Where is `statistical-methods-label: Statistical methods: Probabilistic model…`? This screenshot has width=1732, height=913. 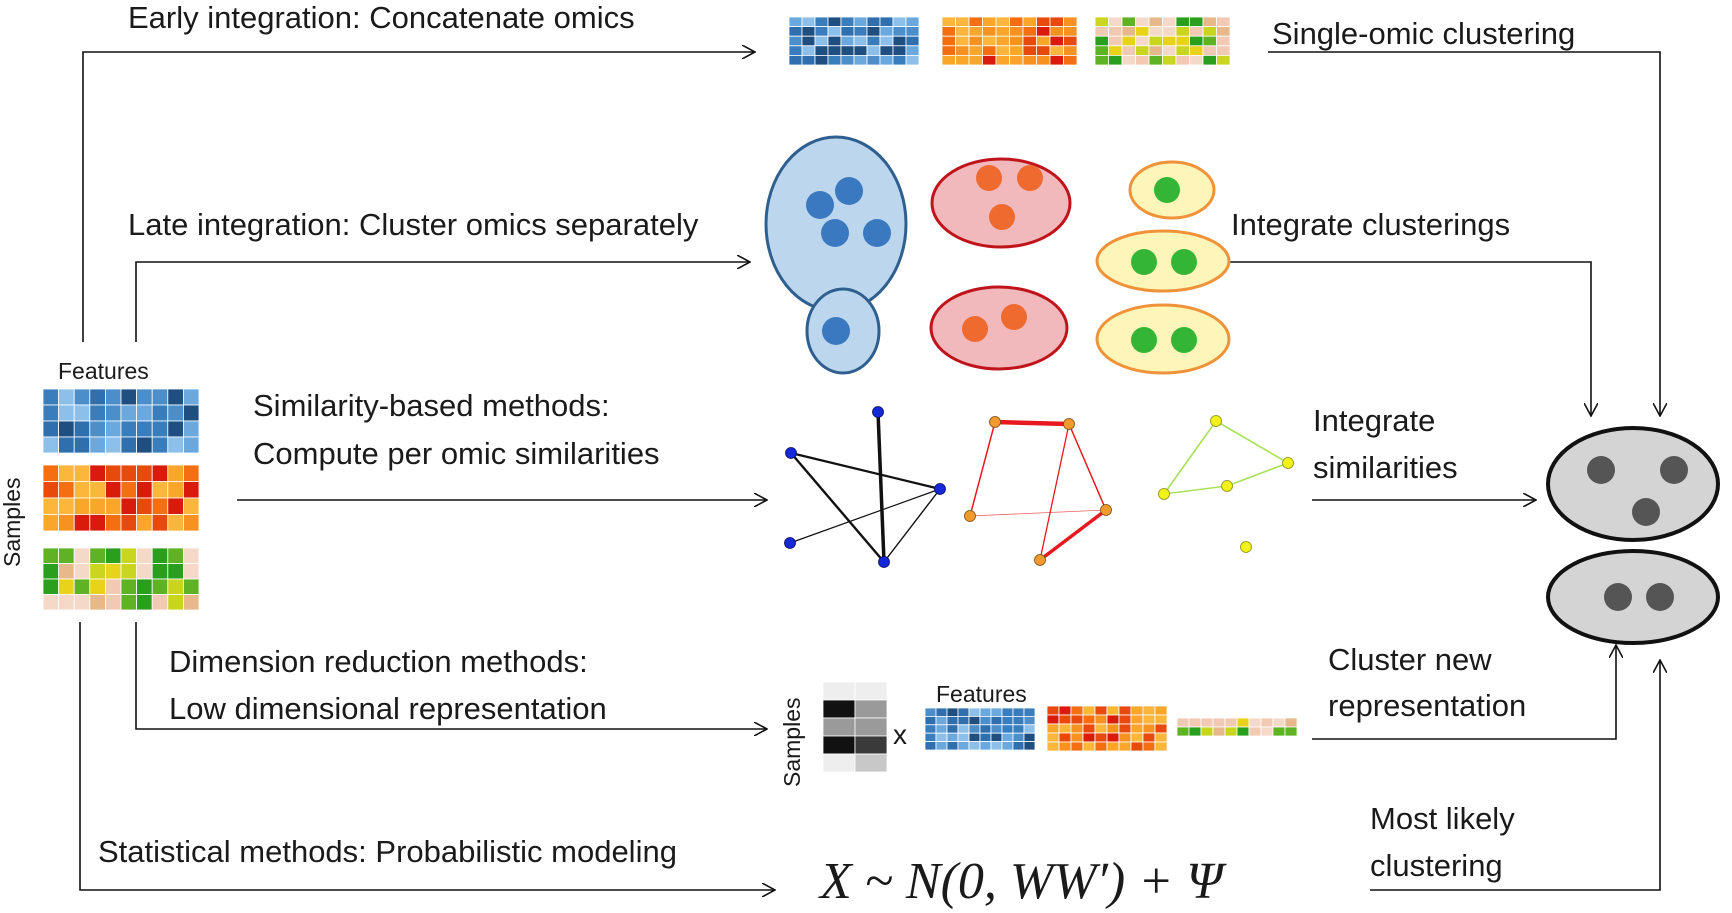 statistical-methods-label: Statistical methods: Probabilistic model… is located at coordinates (387, 851).